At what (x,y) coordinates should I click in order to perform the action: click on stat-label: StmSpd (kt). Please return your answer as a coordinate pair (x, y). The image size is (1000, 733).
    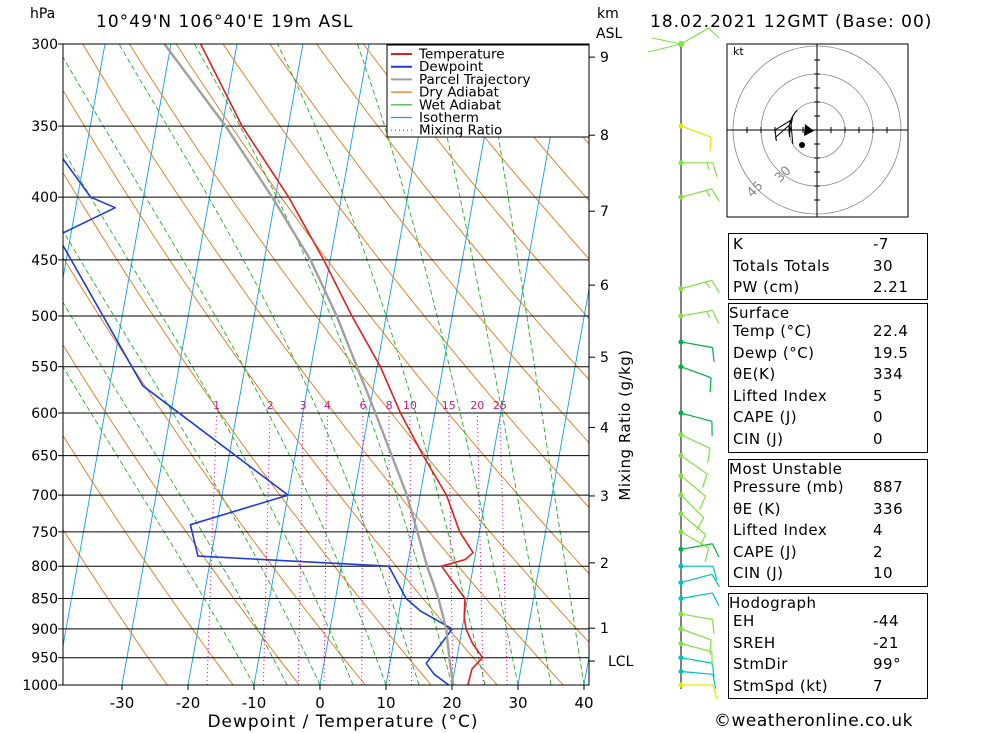
    Looking at the image, I should click on (781, 685).